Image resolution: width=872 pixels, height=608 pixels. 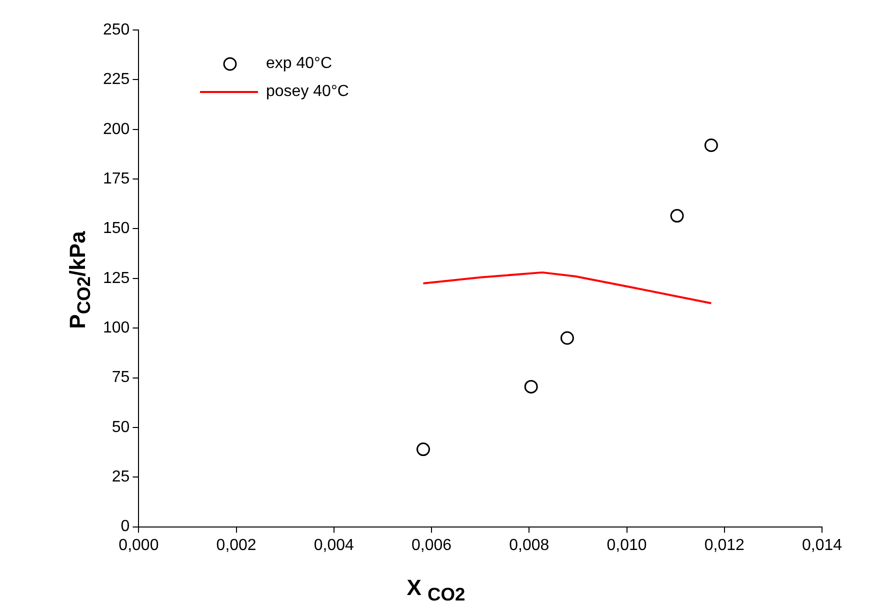 What do you see at coordinates (116, 129) in the screenshot?
I see `y-tick-label: 200` at bounding box center [116, 129].